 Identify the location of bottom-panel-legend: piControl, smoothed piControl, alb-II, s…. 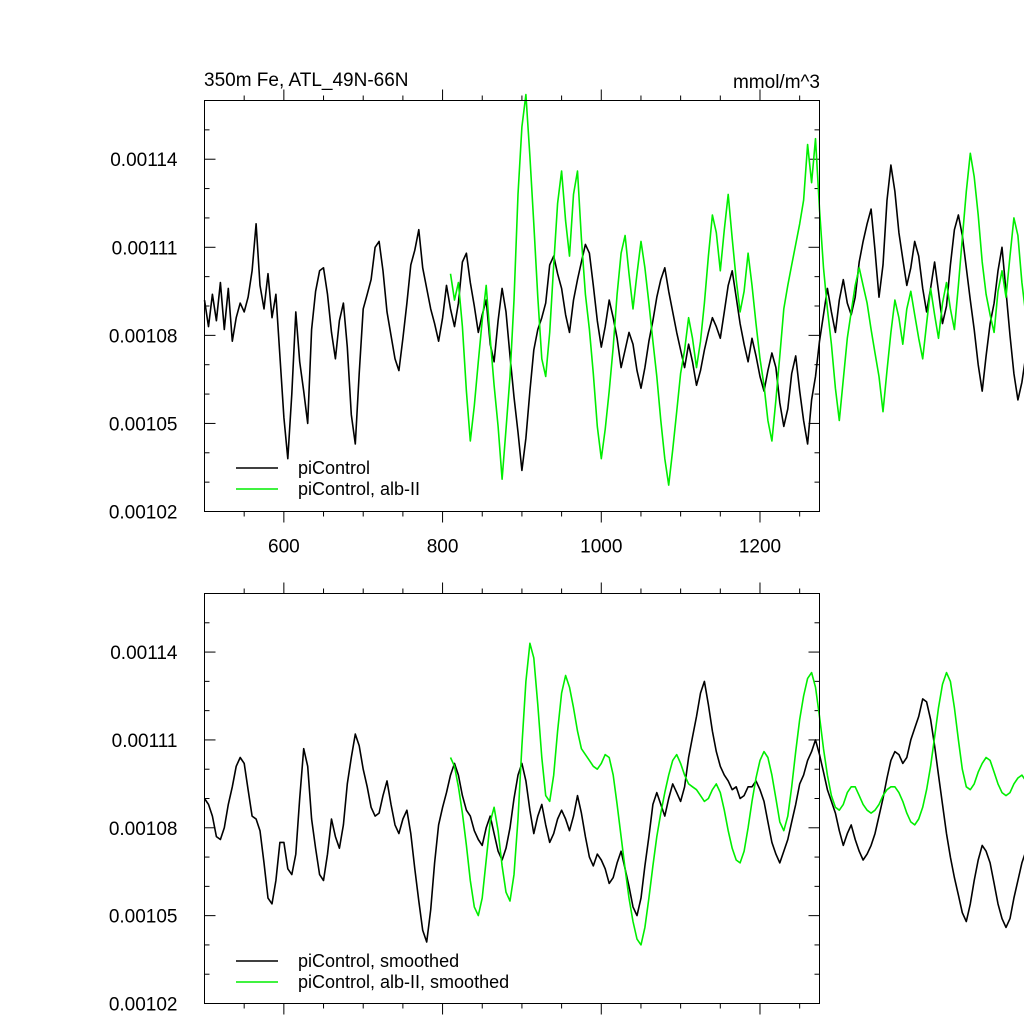
(372, 971).